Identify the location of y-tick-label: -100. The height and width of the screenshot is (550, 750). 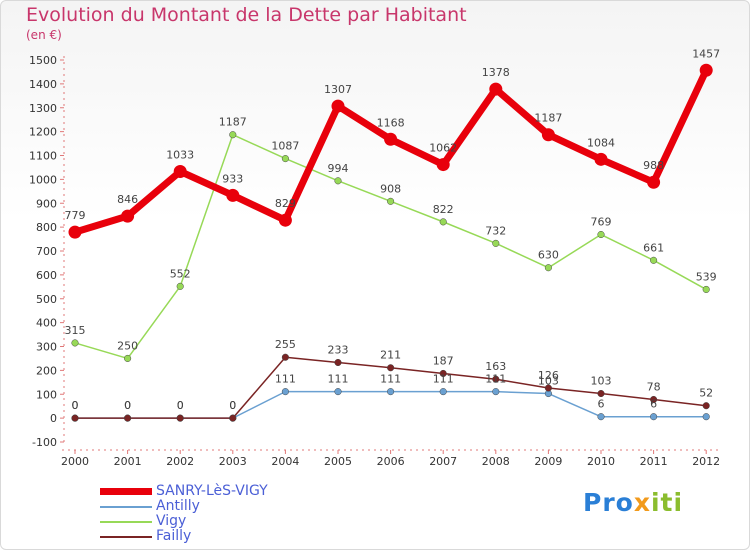
(44, 442).